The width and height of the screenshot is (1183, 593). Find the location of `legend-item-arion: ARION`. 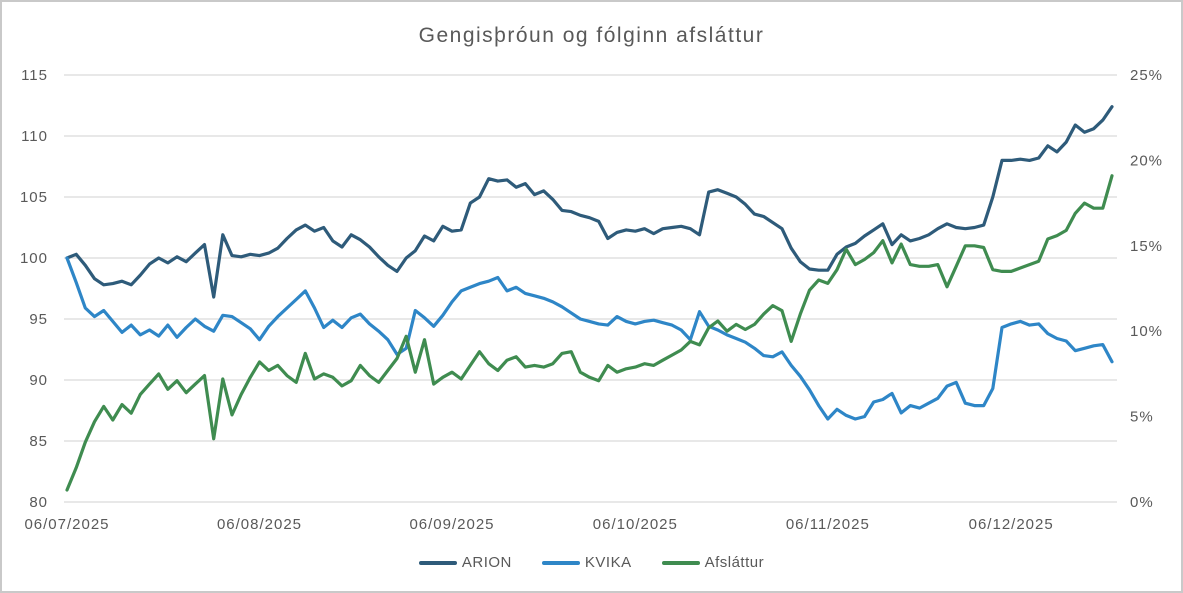

legend-item-arion: ARION is located at coordinates (465, 562).